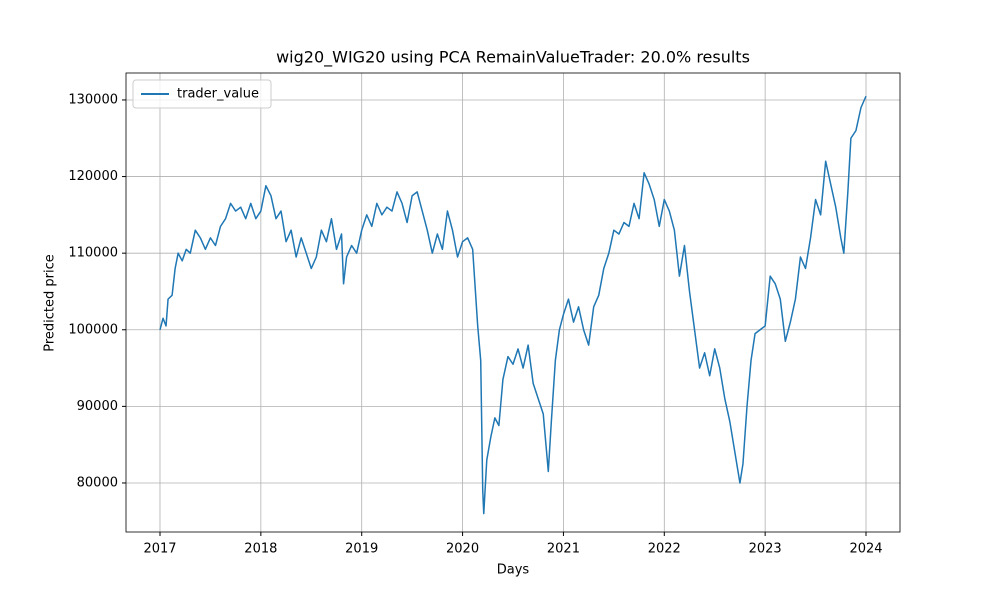  I want to click on x-tick-label: 2023, so click(765, 549).